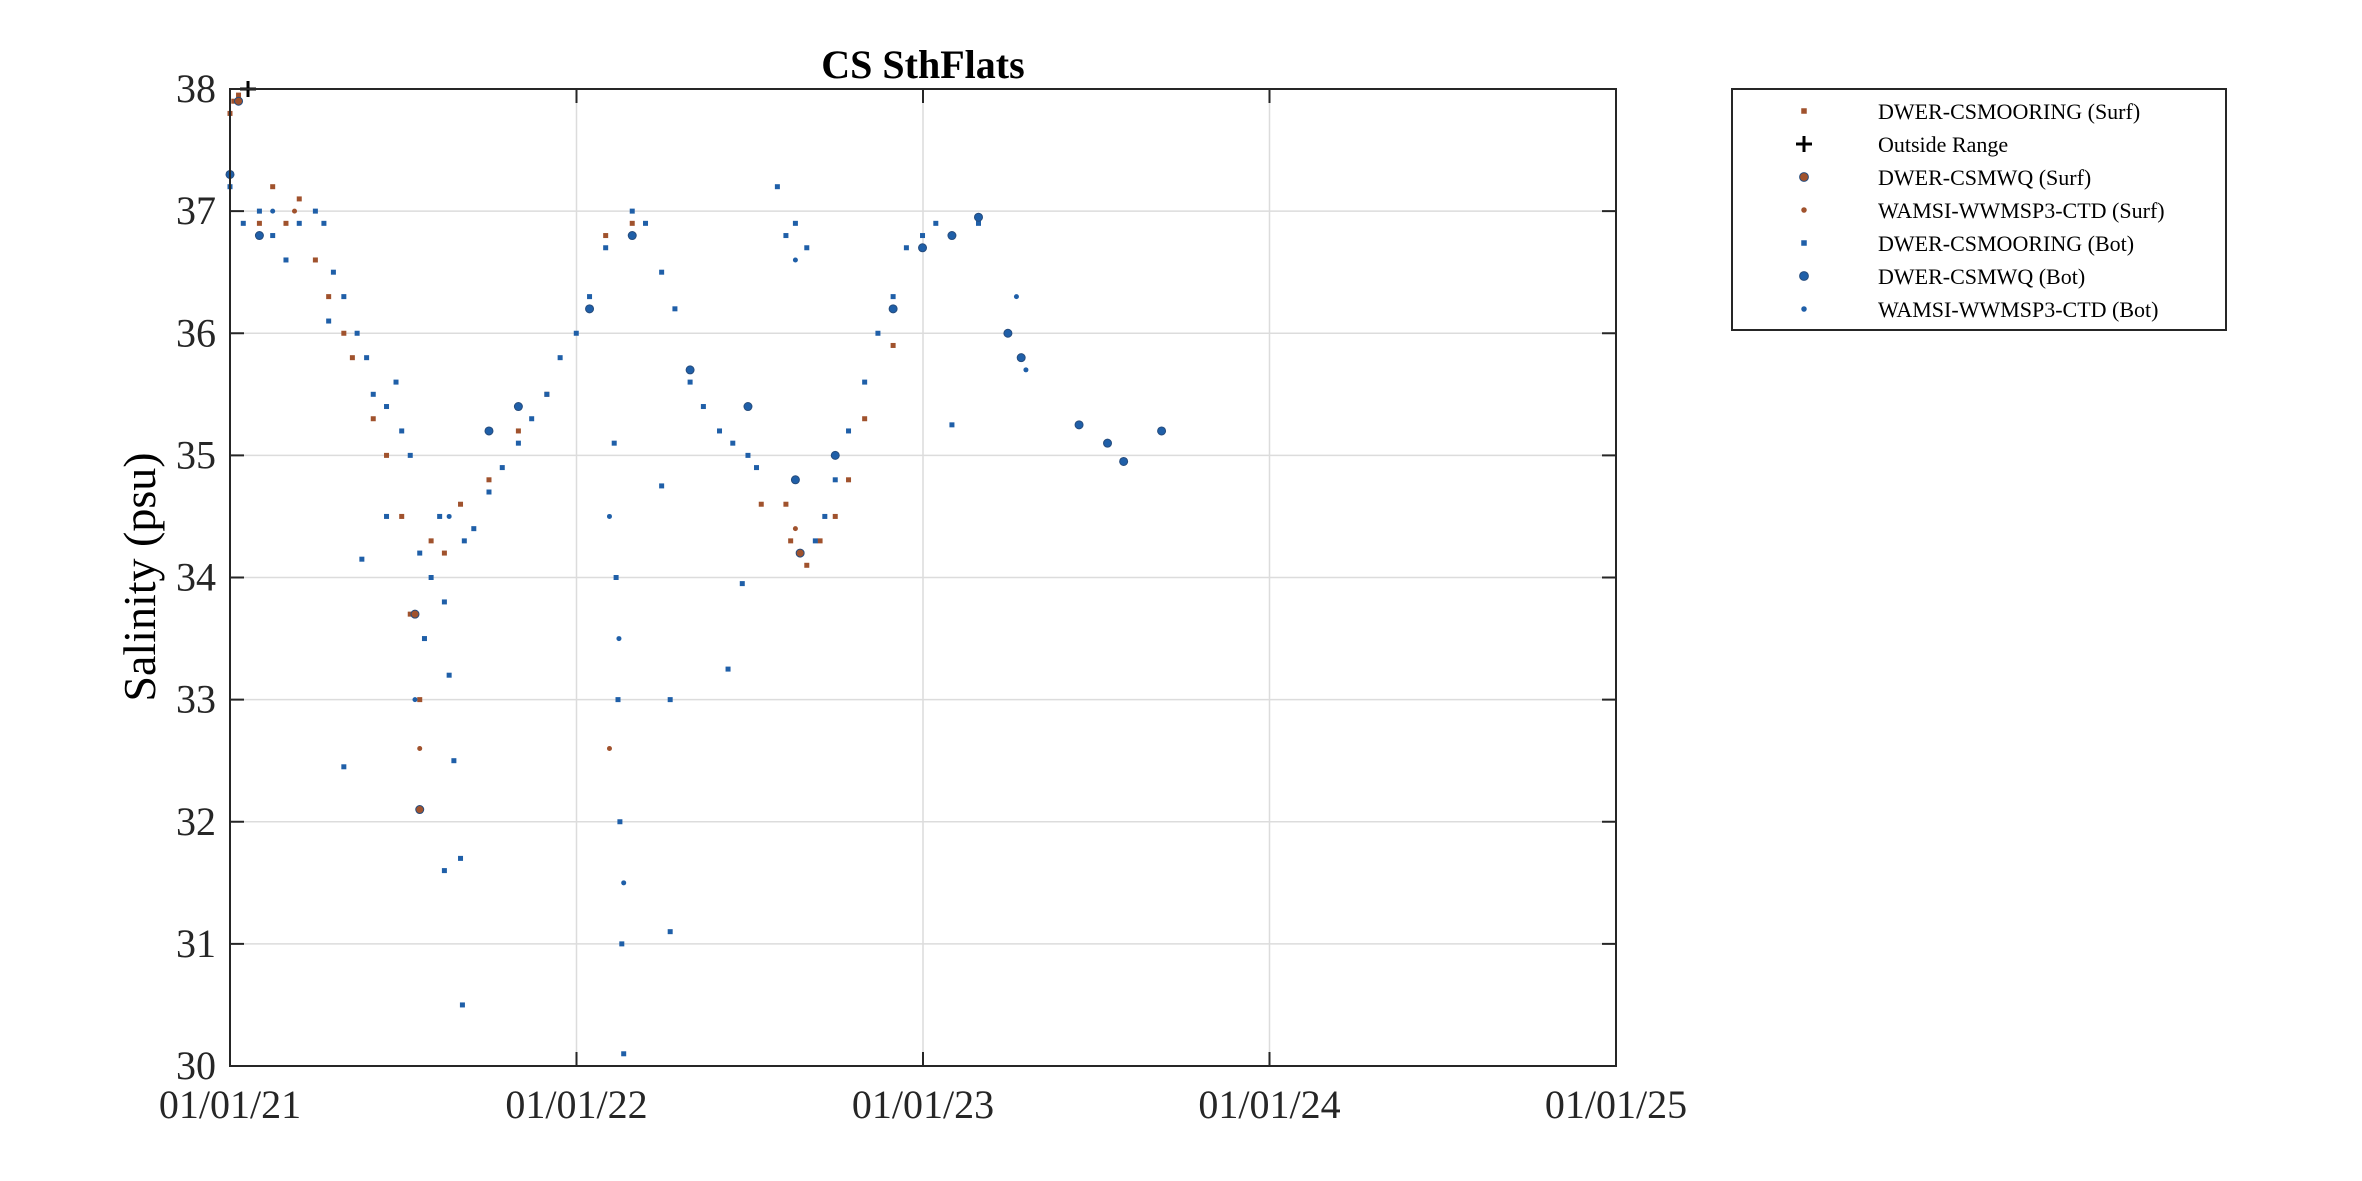  What do you see at coordinates (923, 1104) in the screenshot?
I see `x-tick-label: 01/01/23` at bounding box center [923, 1104].